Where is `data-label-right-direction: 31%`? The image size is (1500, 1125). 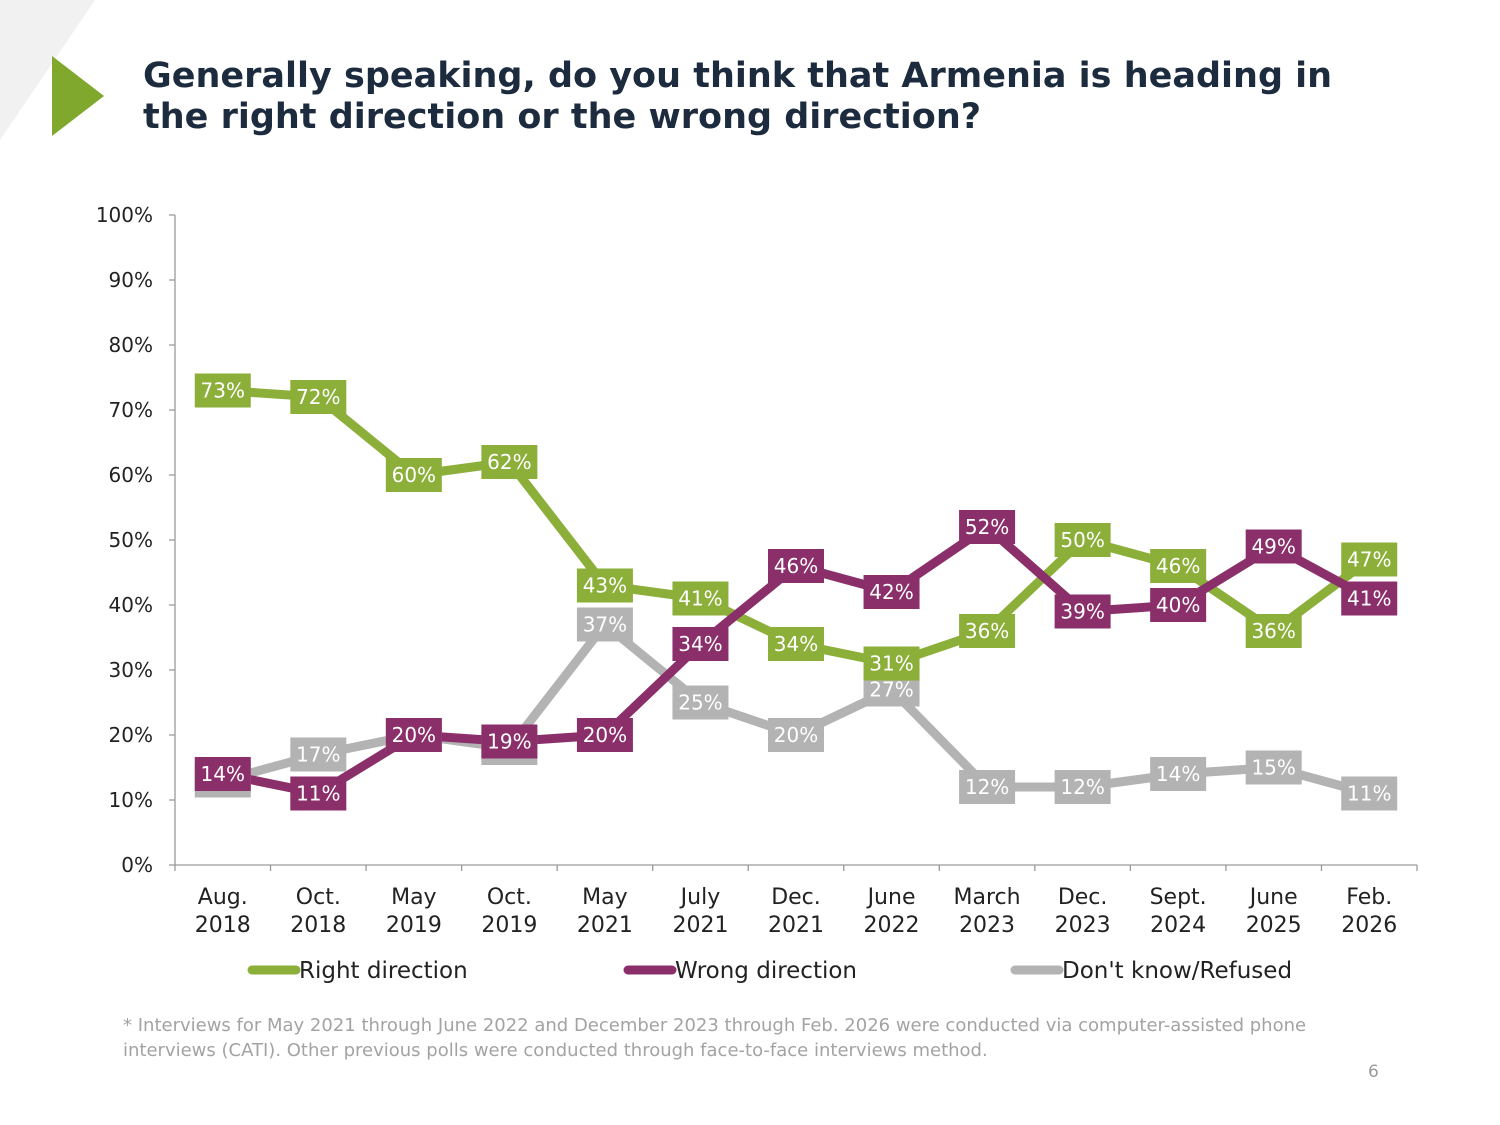 data-label-right-direction: 31% is located at coordinates (891, 664).